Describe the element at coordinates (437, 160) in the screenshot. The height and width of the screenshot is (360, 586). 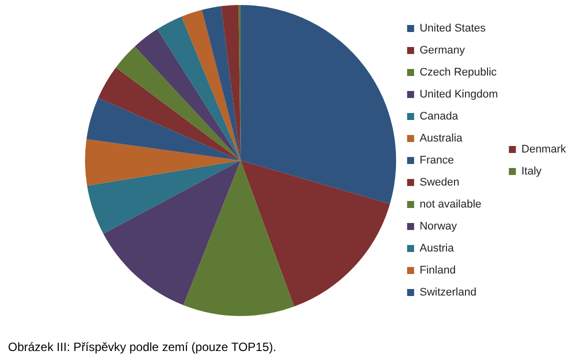
I see `legend-label: France` at that location.